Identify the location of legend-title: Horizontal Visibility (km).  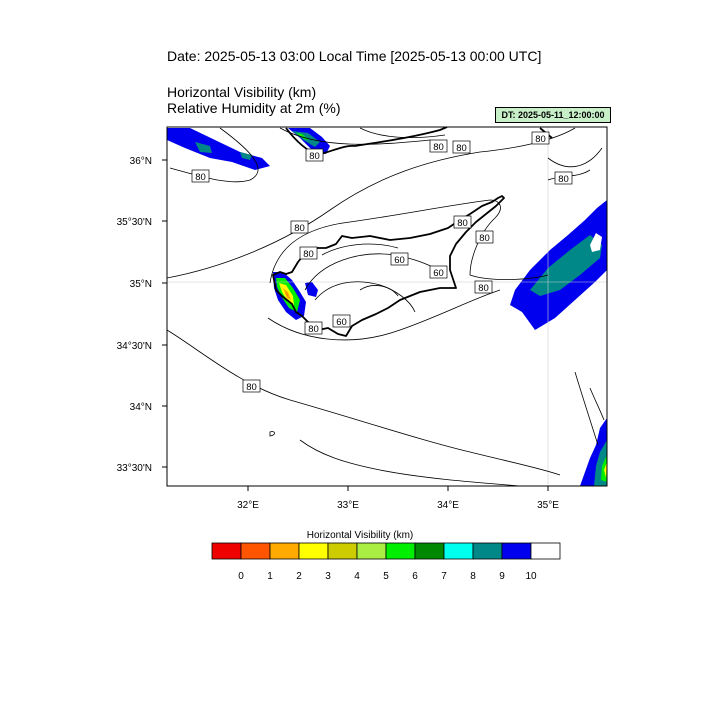
(360, 535).